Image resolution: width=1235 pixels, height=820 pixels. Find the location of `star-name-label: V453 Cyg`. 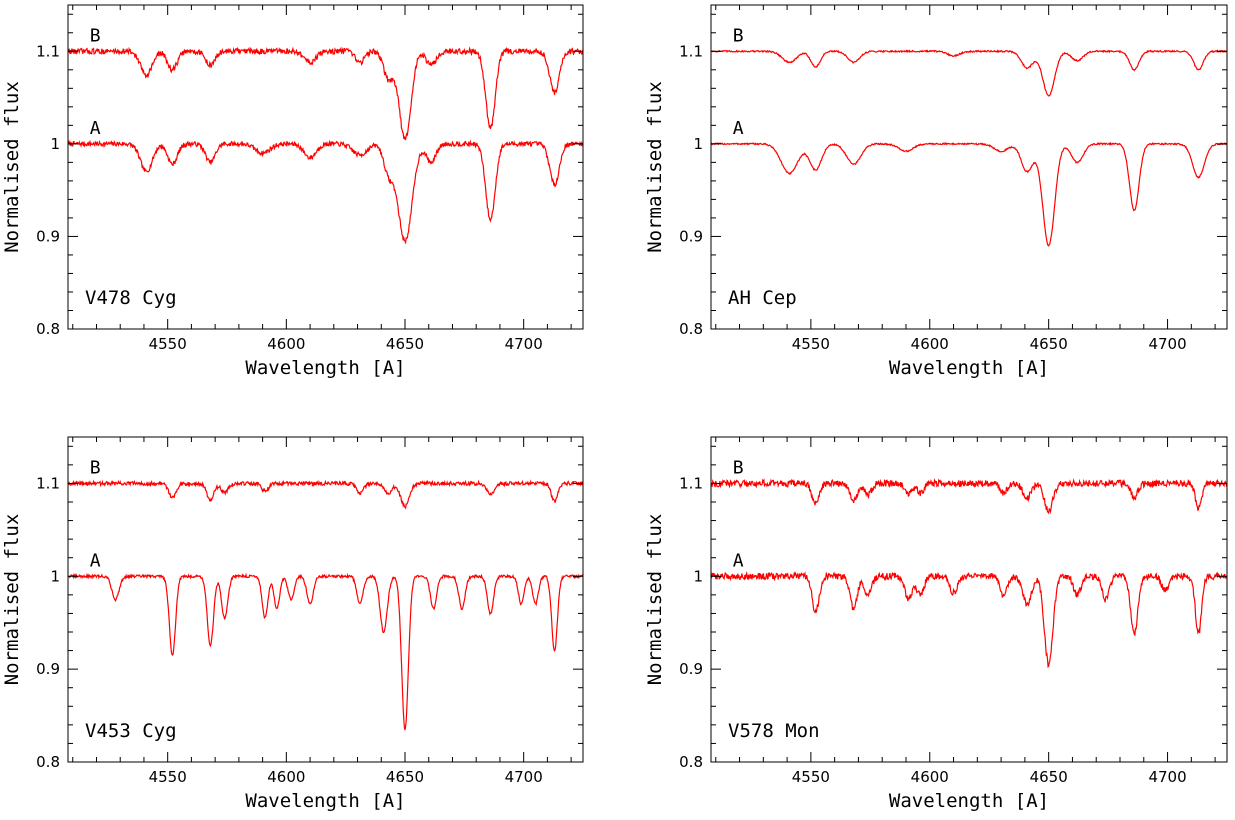

star-name-label: V453 Cyg is located at coordinates (131, 731).